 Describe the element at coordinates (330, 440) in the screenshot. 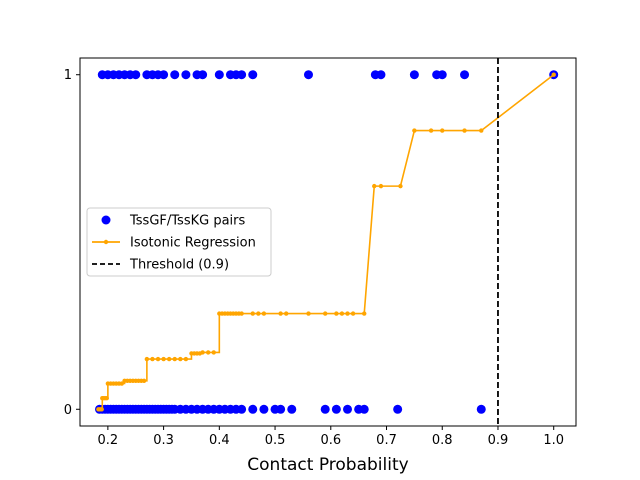

I see `x-tick-label: 0.6` at that location.